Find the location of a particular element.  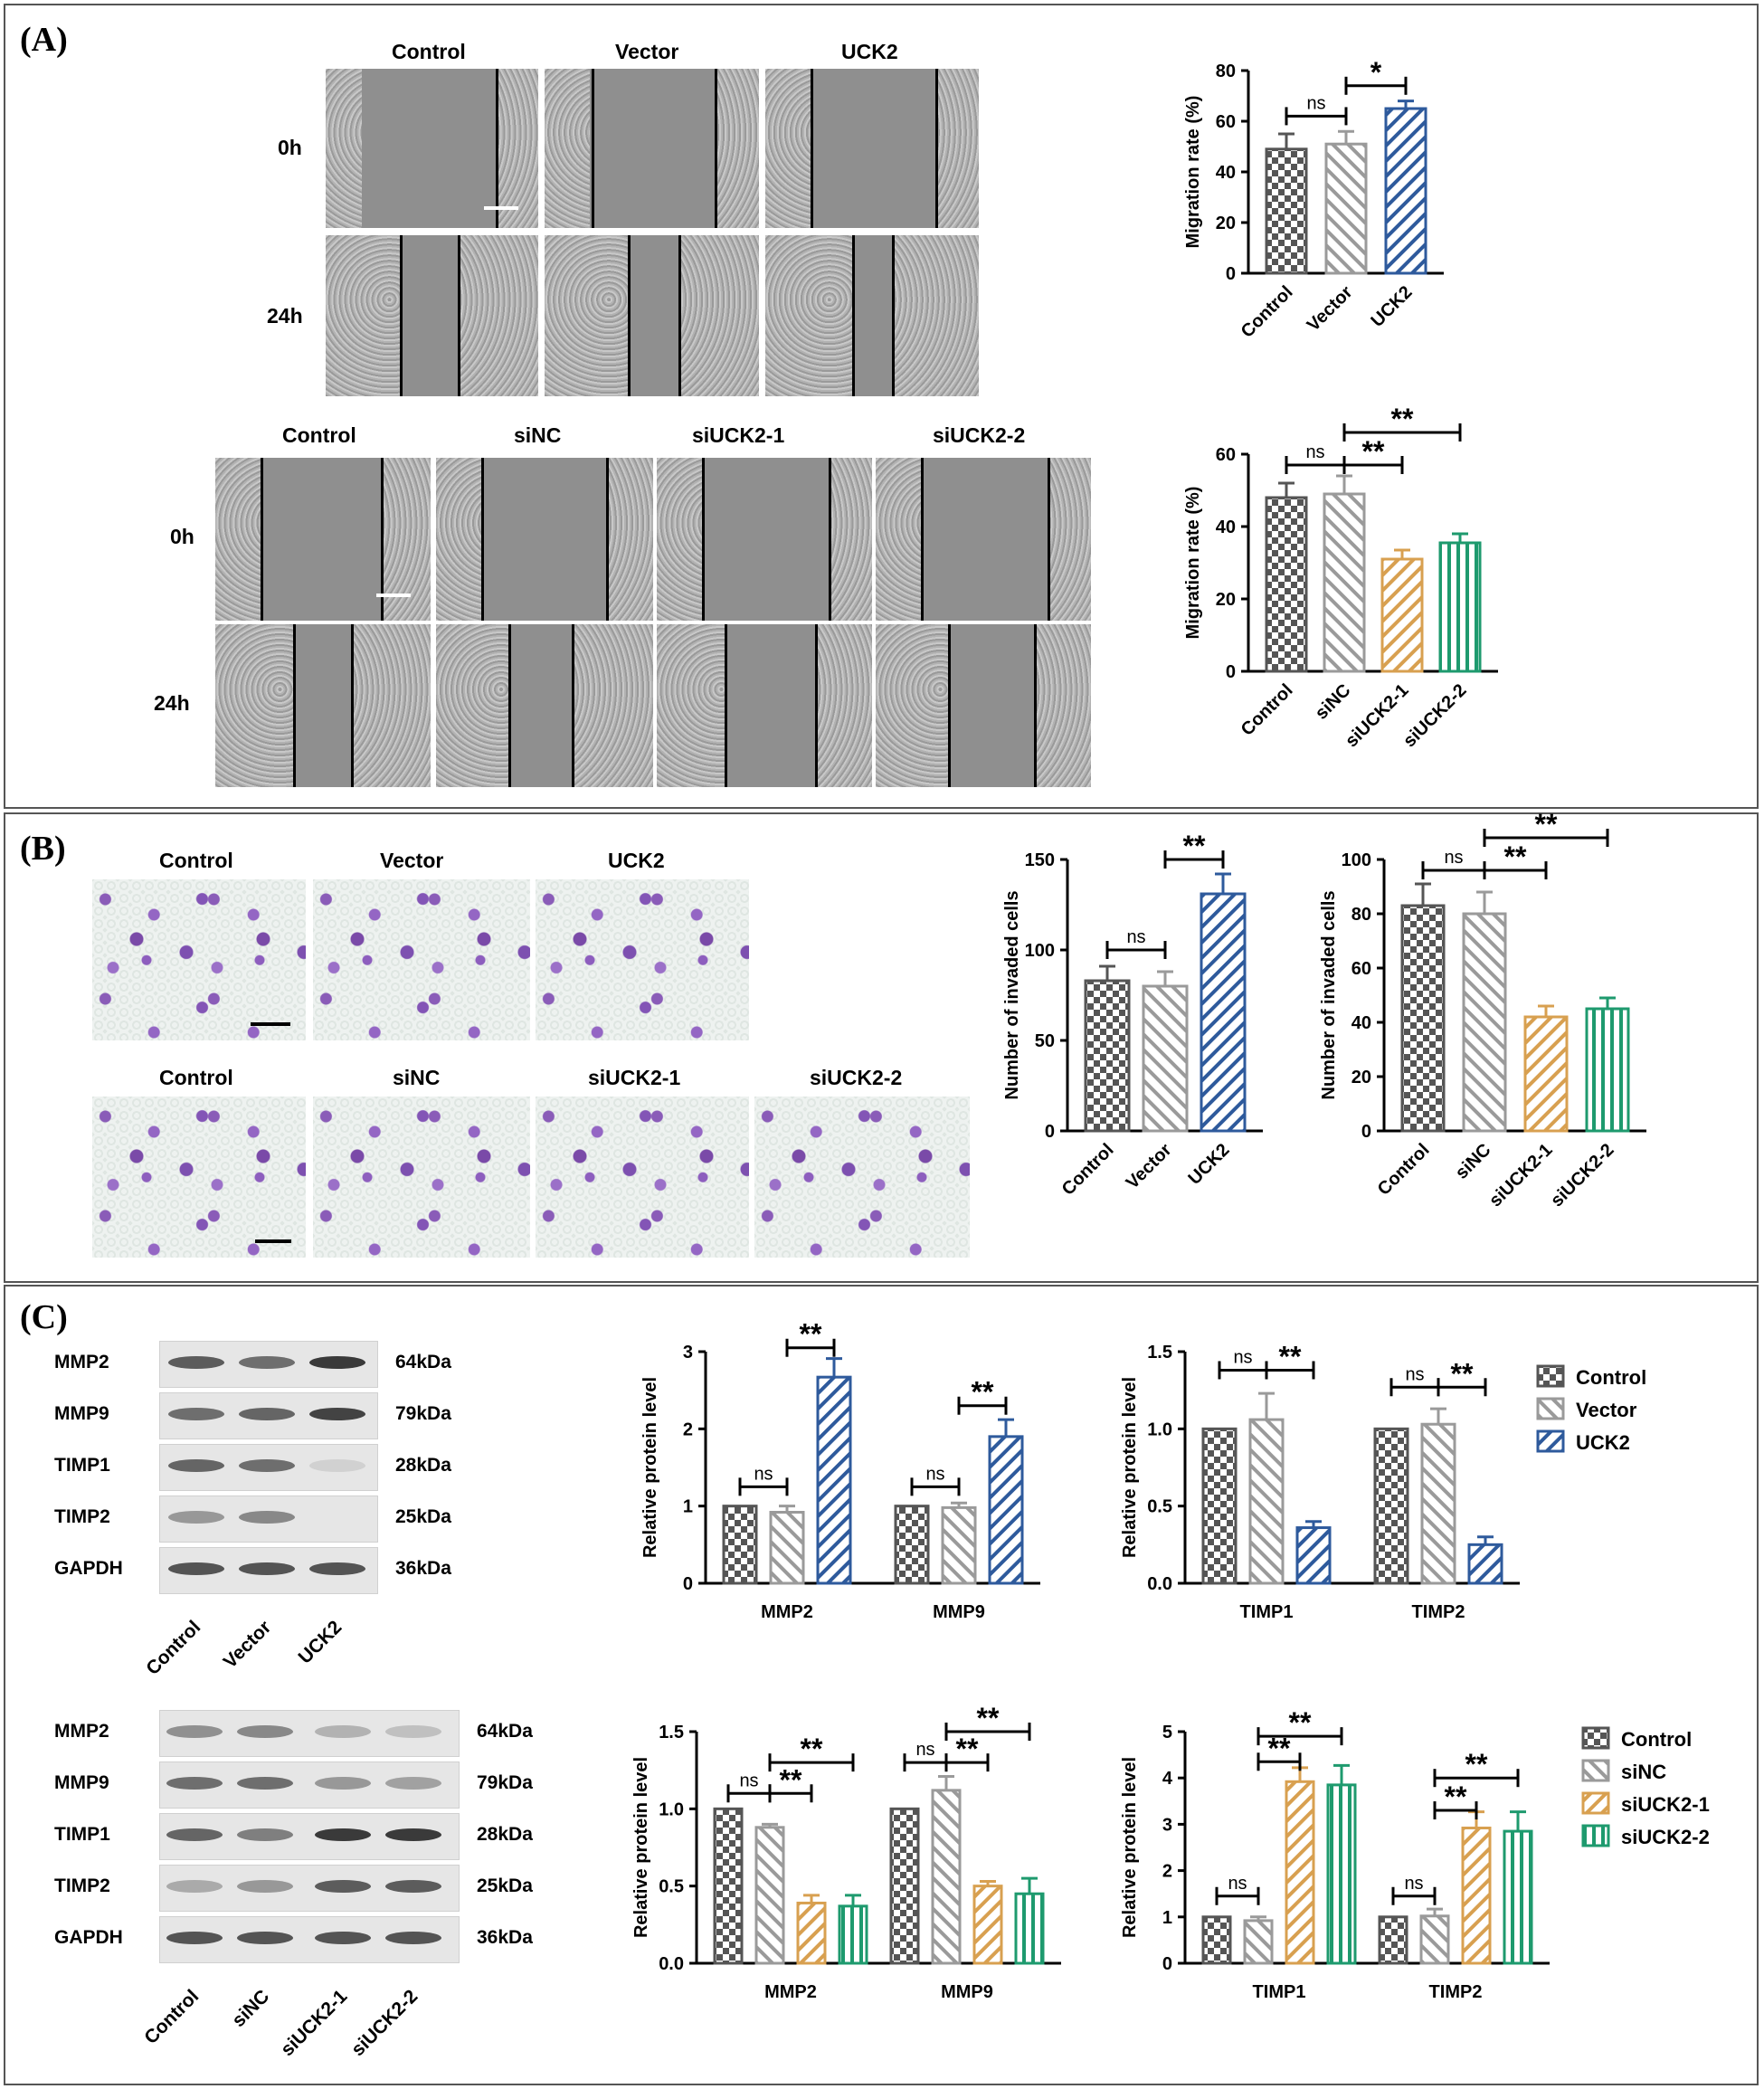

a-top-col-label: UCK2 is located at coordinates (869, 51).